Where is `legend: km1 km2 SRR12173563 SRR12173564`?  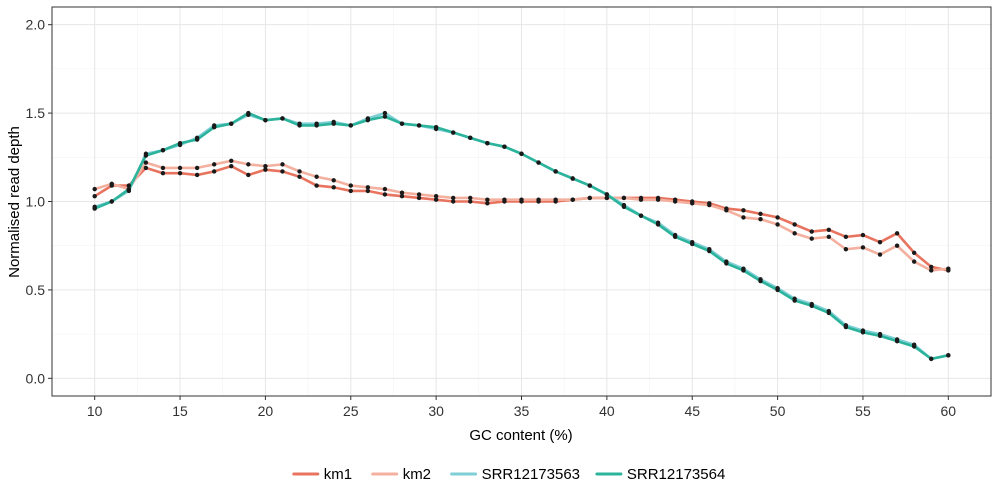 legend: km1 km2 SRR12173563 SRR12173564 is located at coordinates (508, 474).